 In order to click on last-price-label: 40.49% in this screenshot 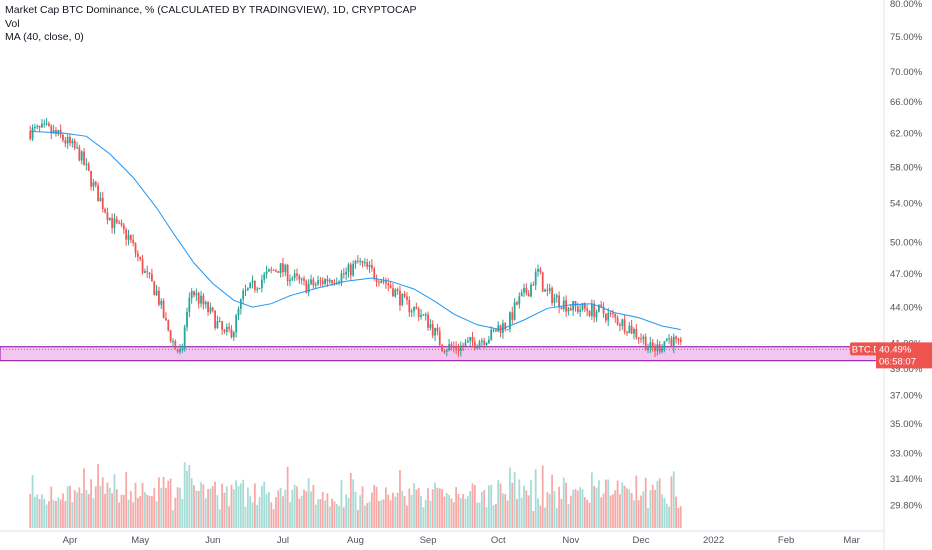, I will do `click(895, 349)`.